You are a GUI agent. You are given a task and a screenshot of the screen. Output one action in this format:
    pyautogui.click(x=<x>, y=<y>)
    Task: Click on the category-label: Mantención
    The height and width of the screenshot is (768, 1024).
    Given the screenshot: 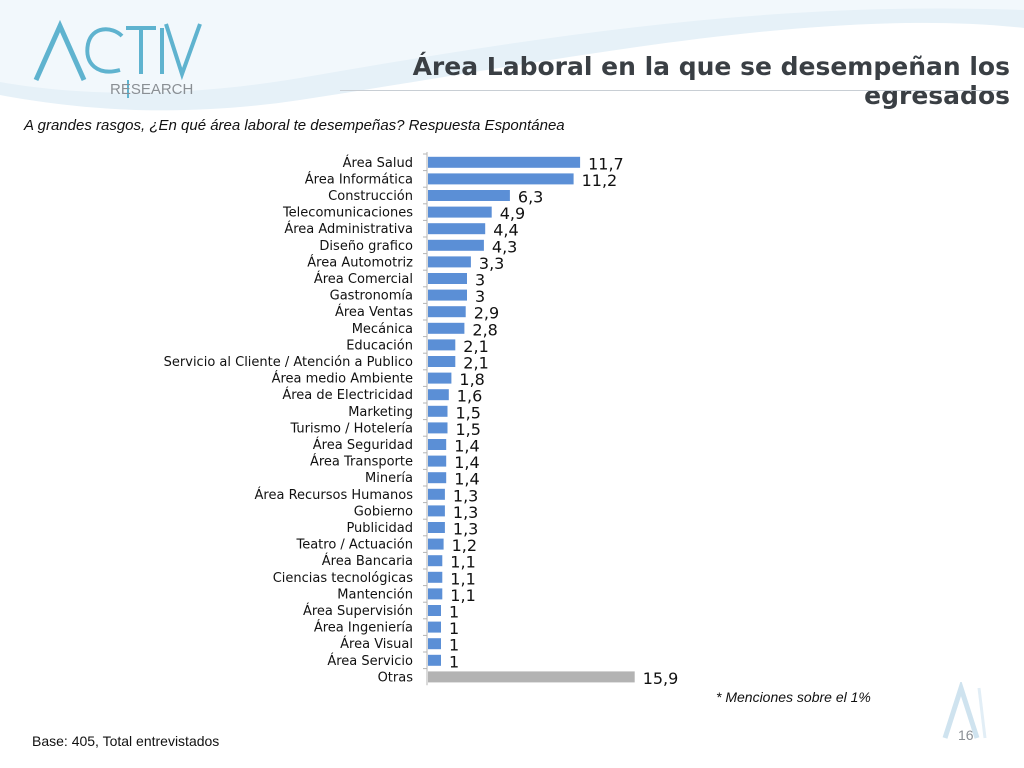 What is the action you would take?
    pyautogui.click(x=375, y=594)
    